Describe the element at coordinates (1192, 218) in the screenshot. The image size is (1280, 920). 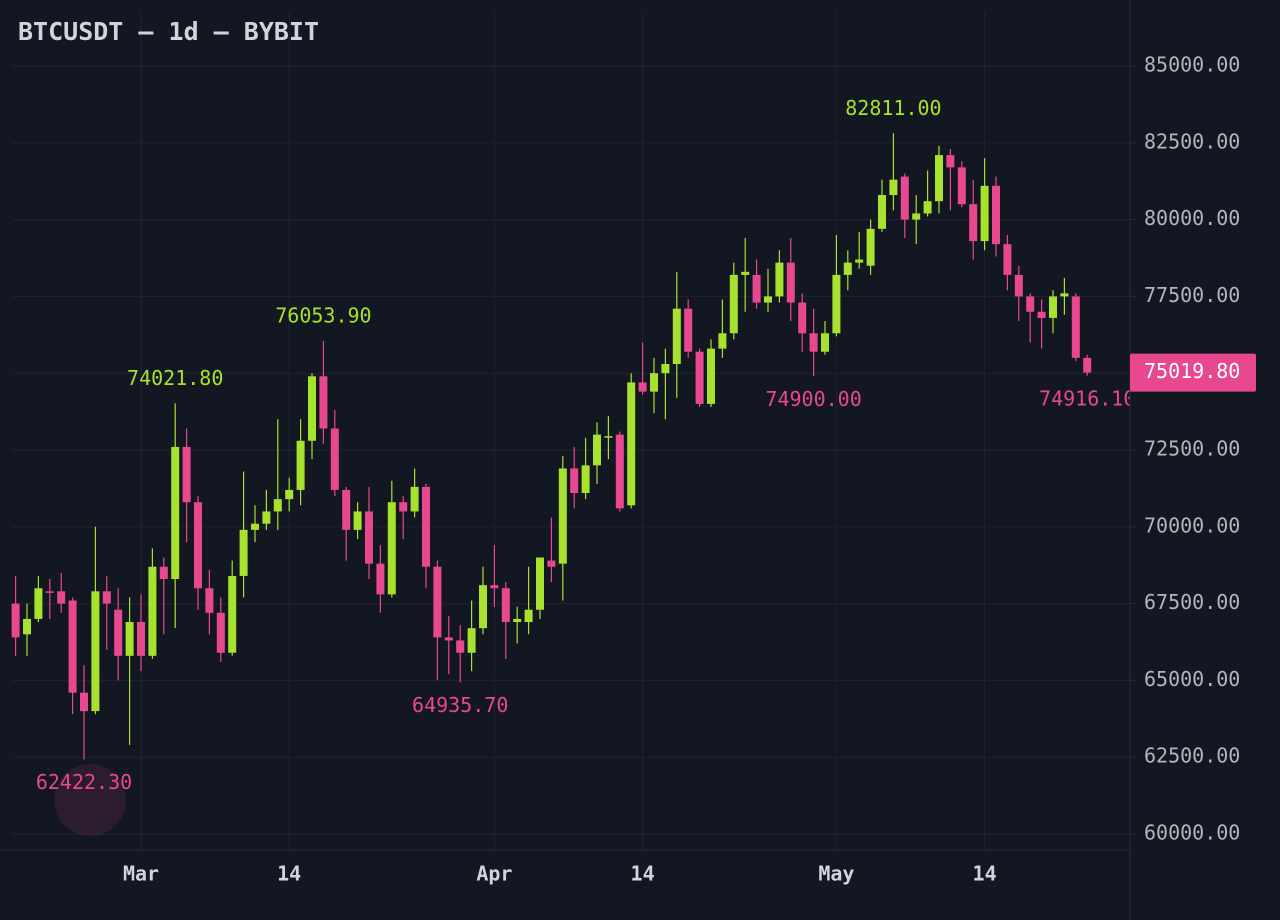
I see `y-tick-label: 80000.00` at that location.